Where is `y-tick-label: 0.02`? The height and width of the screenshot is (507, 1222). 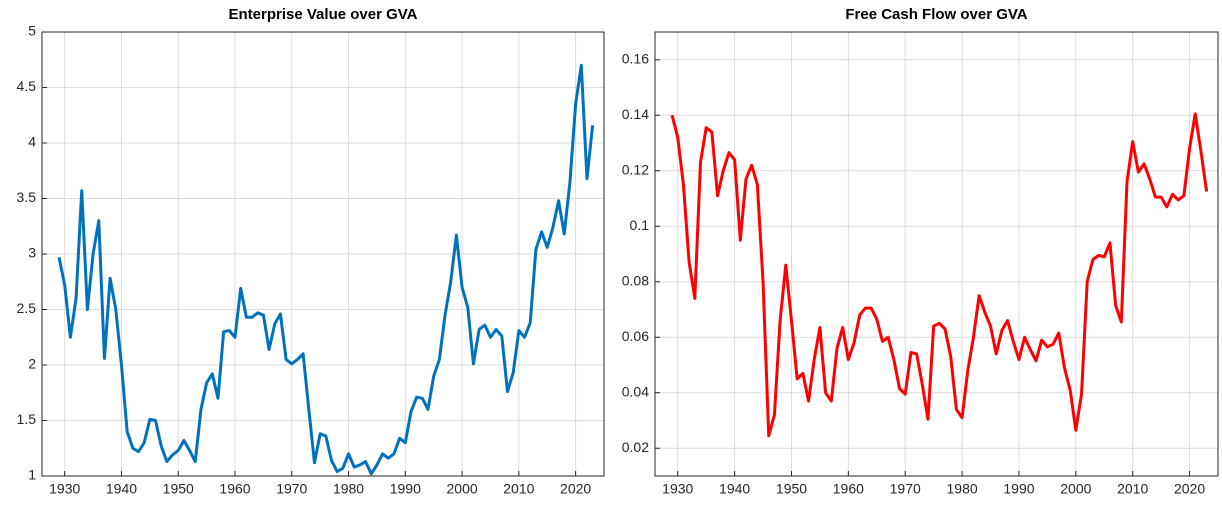 y-tick-label: 0.02 is located at coordinates (635, 447).